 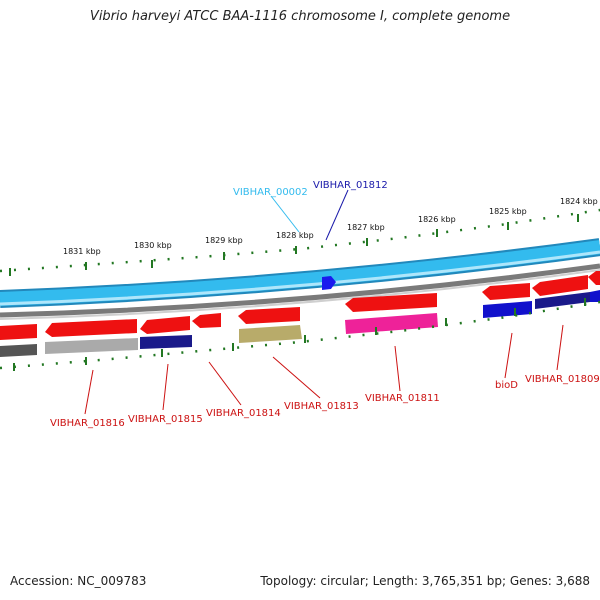 What do you see at coordinates (402, 398) in the screenshot?
I see `gene-label-vibhar-01811: VIBHAR_01811` at bounding box center [402, 398].